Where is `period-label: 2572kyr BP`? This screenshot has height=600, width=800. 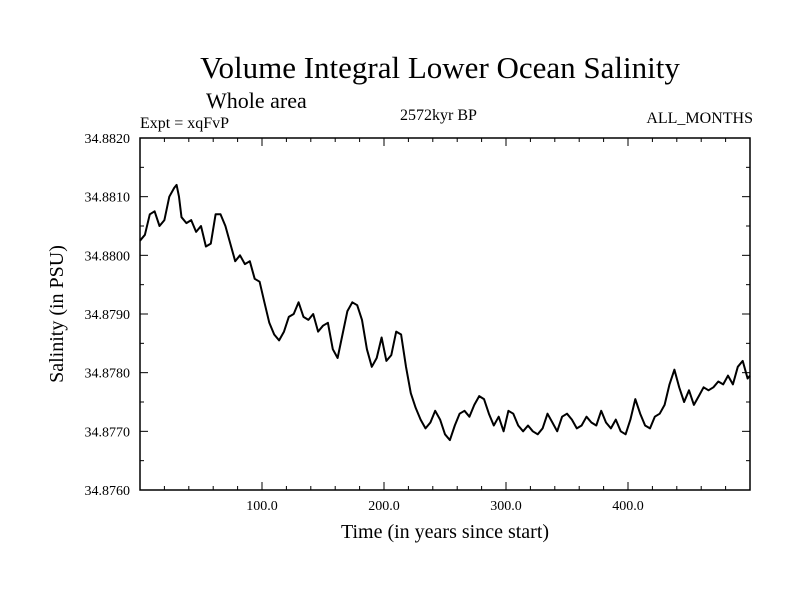 period-label: 2572kyr BP is located at coordinates (438, 115).